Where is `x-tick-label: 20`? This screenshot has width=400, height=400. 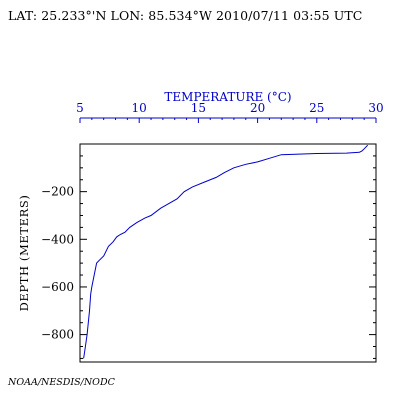 x-tick-label: 20 is located at coordinates (257, 108).